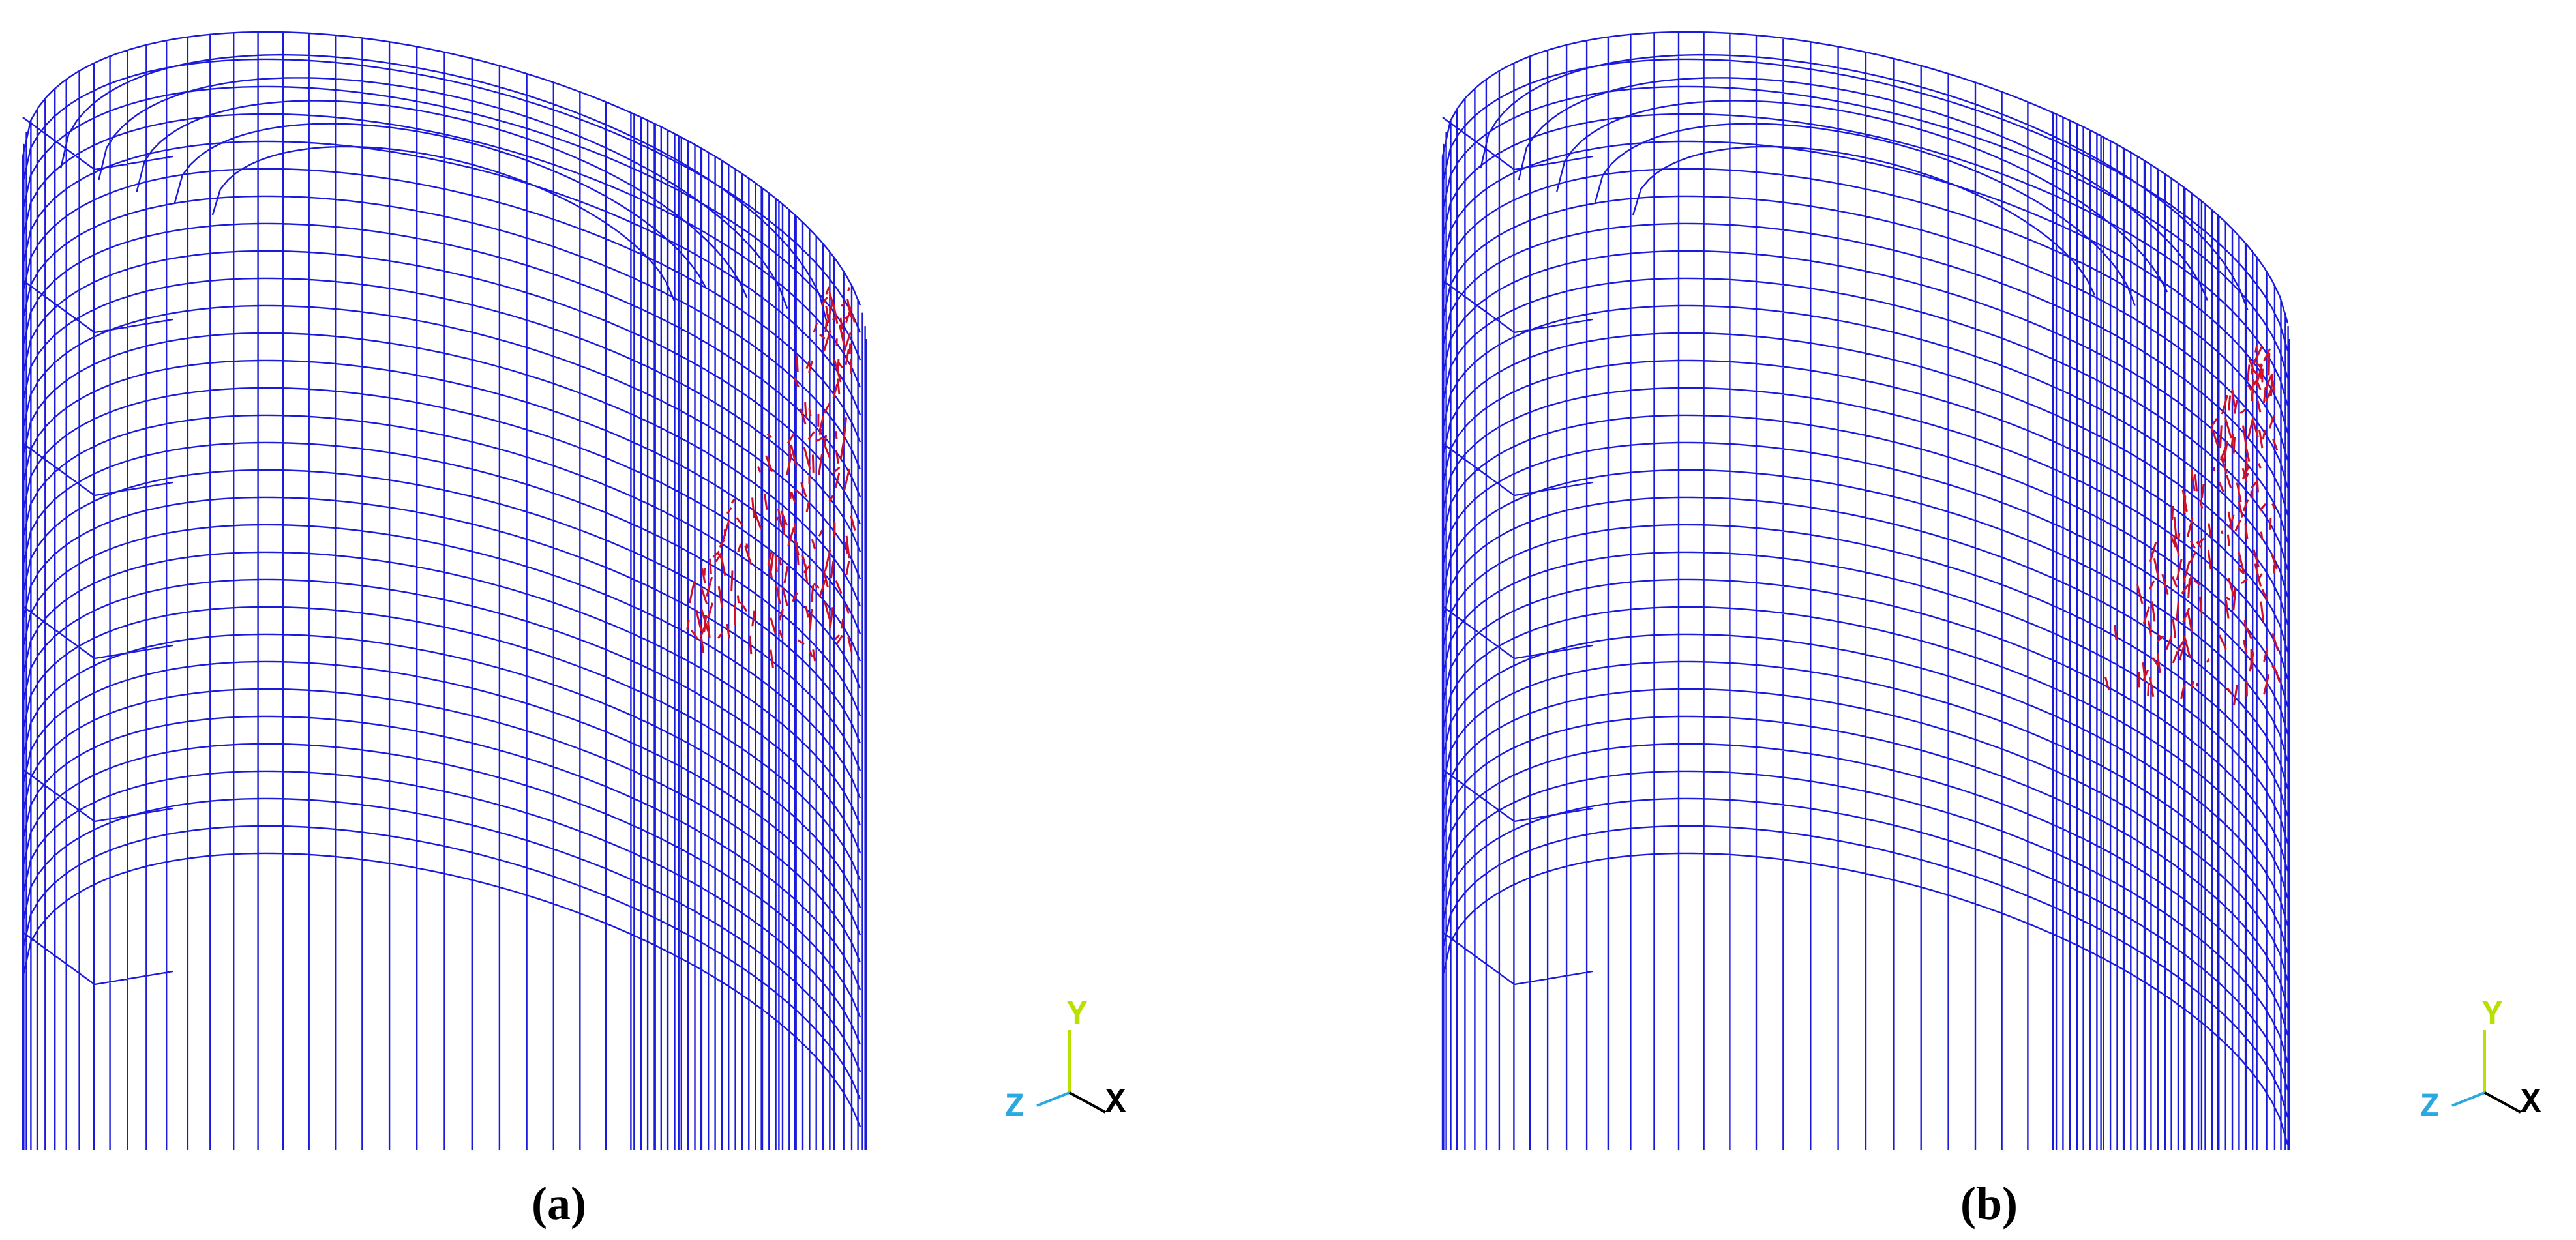  I want to click on panel-caption: (b), so click(1989, 1204).